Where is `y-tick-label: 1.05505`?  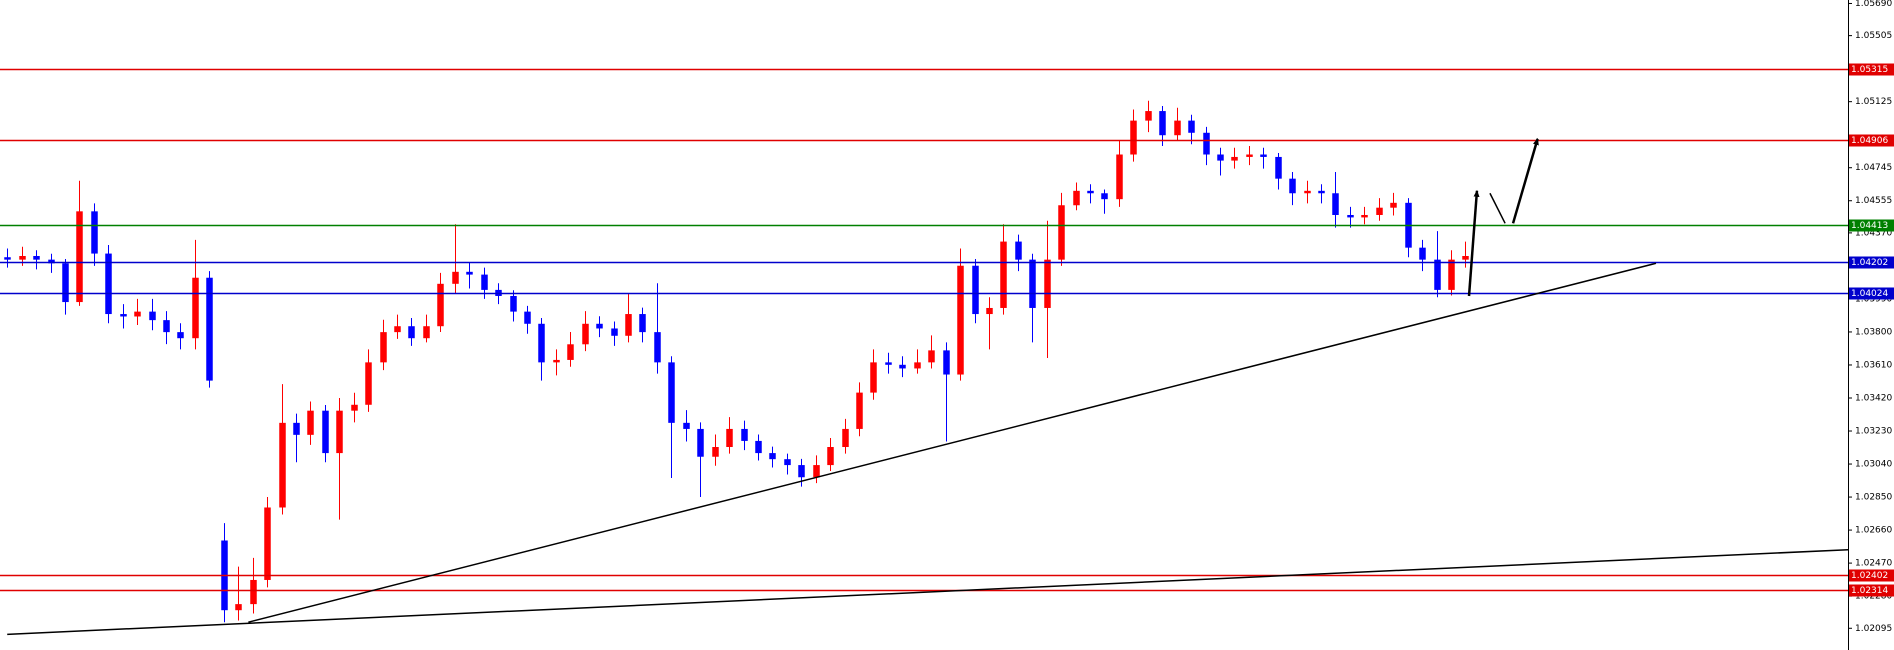
y-tick-label: 1.05505 is located at coordinates (1873, 36).